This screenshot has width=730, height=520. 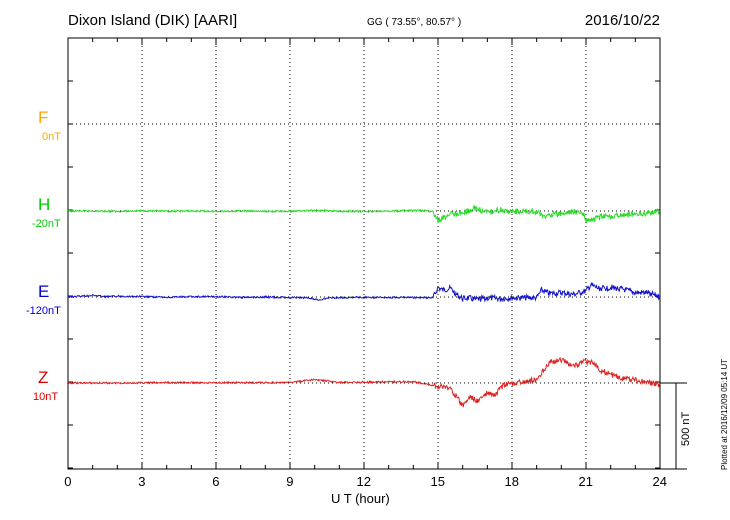 What do you see at coordinates (142, 481) in the screenshot?
I see `x-tick-label-3: 3` at bounding box center [142, 481].